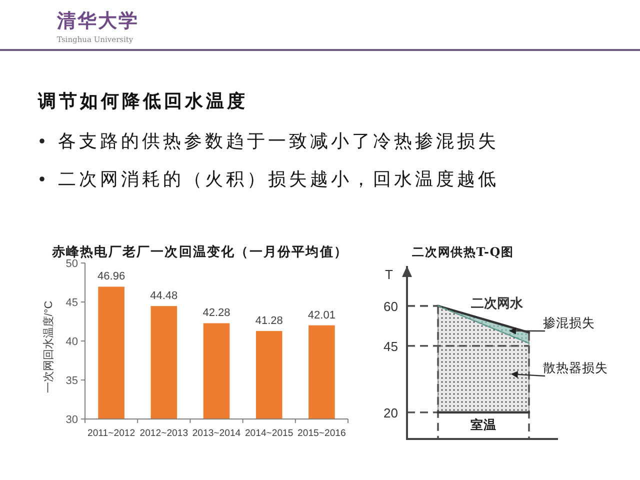 The width and height of the screenshot is (640, 480). What do you see at coordinates (269, 433) in the screenshot?
I see `x-tick-label: 2014~2015` at bounding box center [269, 433].